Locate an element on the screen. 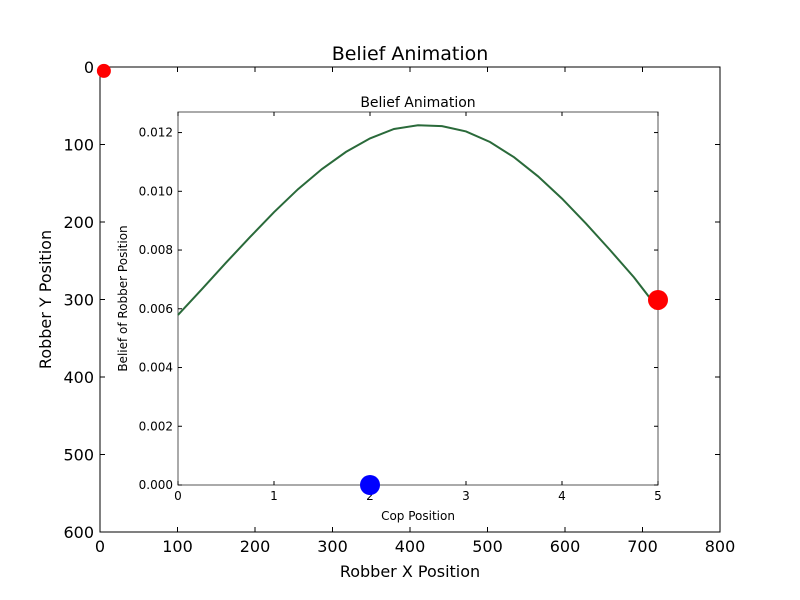  outer-y-tick-label: 100 is located at coordinates (78, 145).